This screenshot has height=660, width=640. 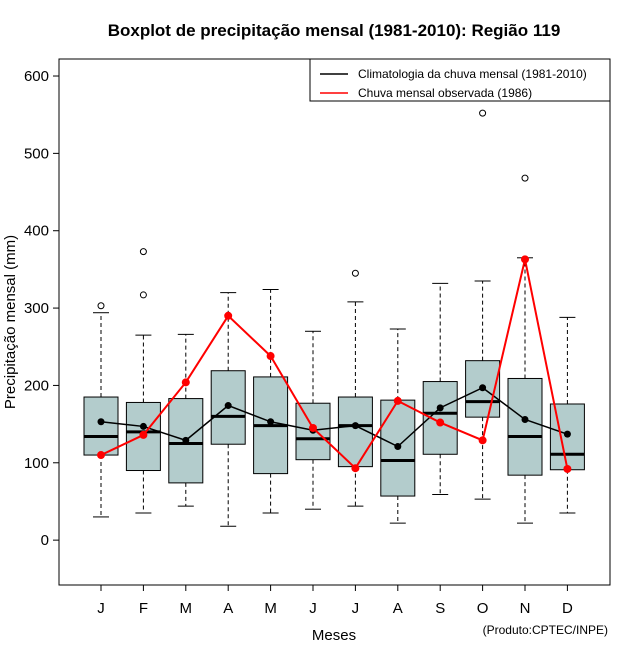 What do you see at coordinates (45, 540) in the screenshot?
I see `y-tick-label: 0` at bounding box center [45, 540].